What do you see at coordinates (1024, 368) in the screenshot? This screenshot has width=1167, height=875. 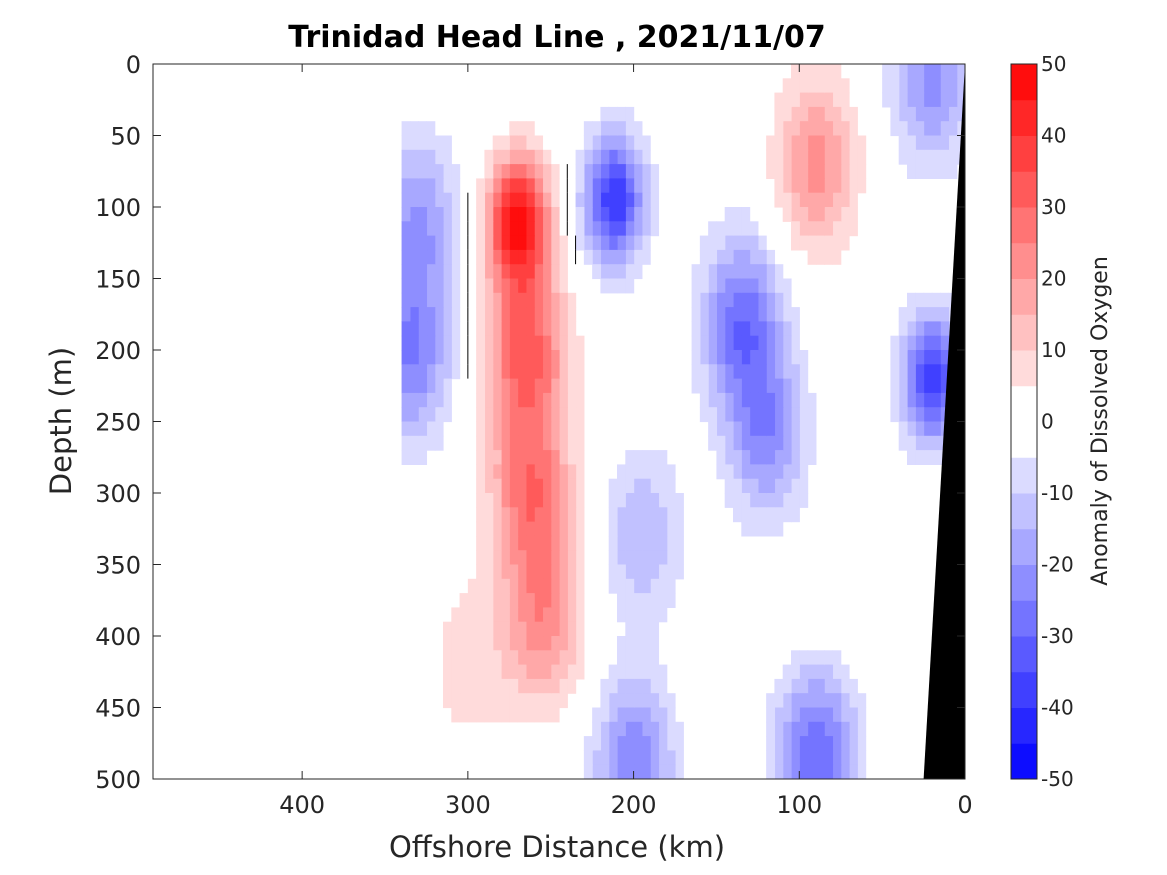 I see `colorbar-segment` at bounding box center [1024, 368].